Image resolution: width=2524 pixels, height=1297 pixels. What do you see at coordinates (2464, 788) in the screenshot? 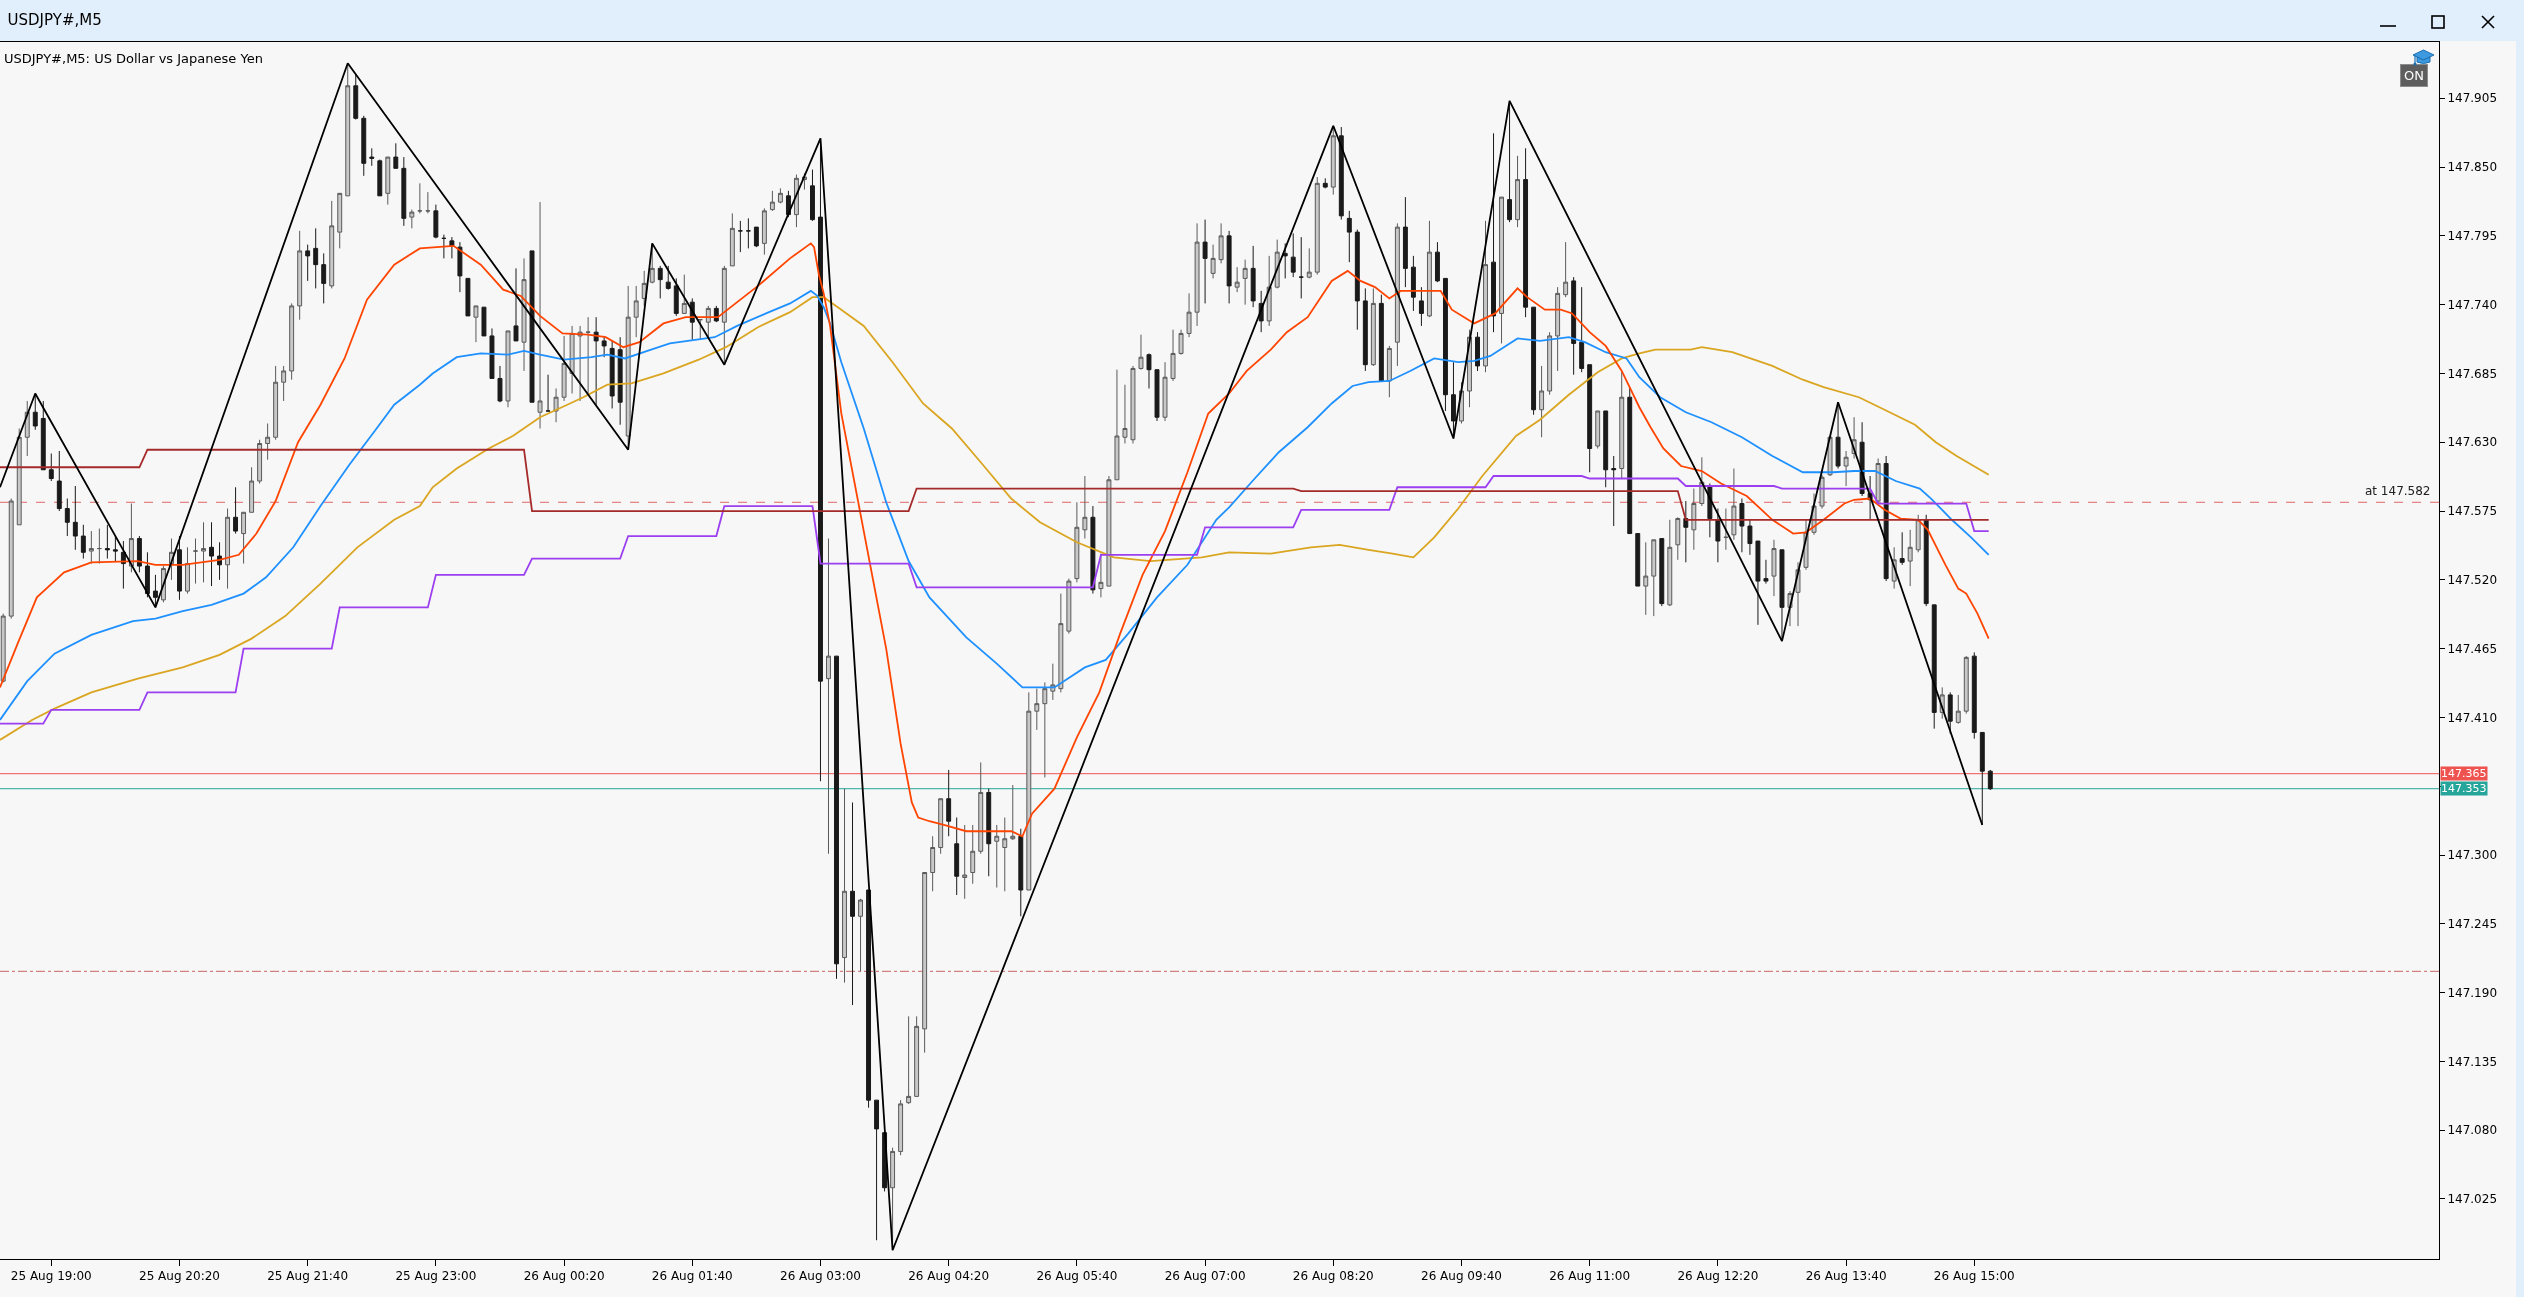
I see `ref-line-label: 147.353` at bounding box center [2464, 788].